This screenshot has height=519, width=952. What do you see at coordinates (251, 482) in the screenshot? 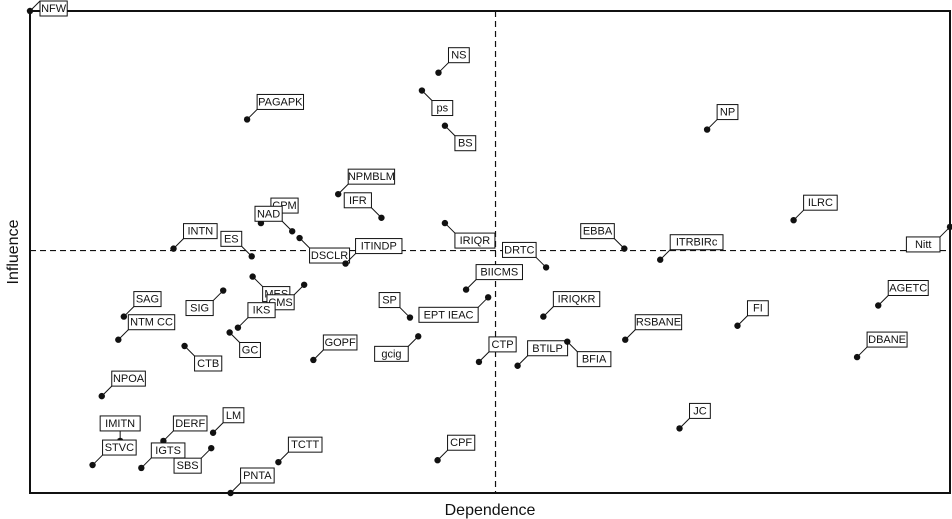
I see `point-pnta: PNTA` at bounding box center [251, 482].